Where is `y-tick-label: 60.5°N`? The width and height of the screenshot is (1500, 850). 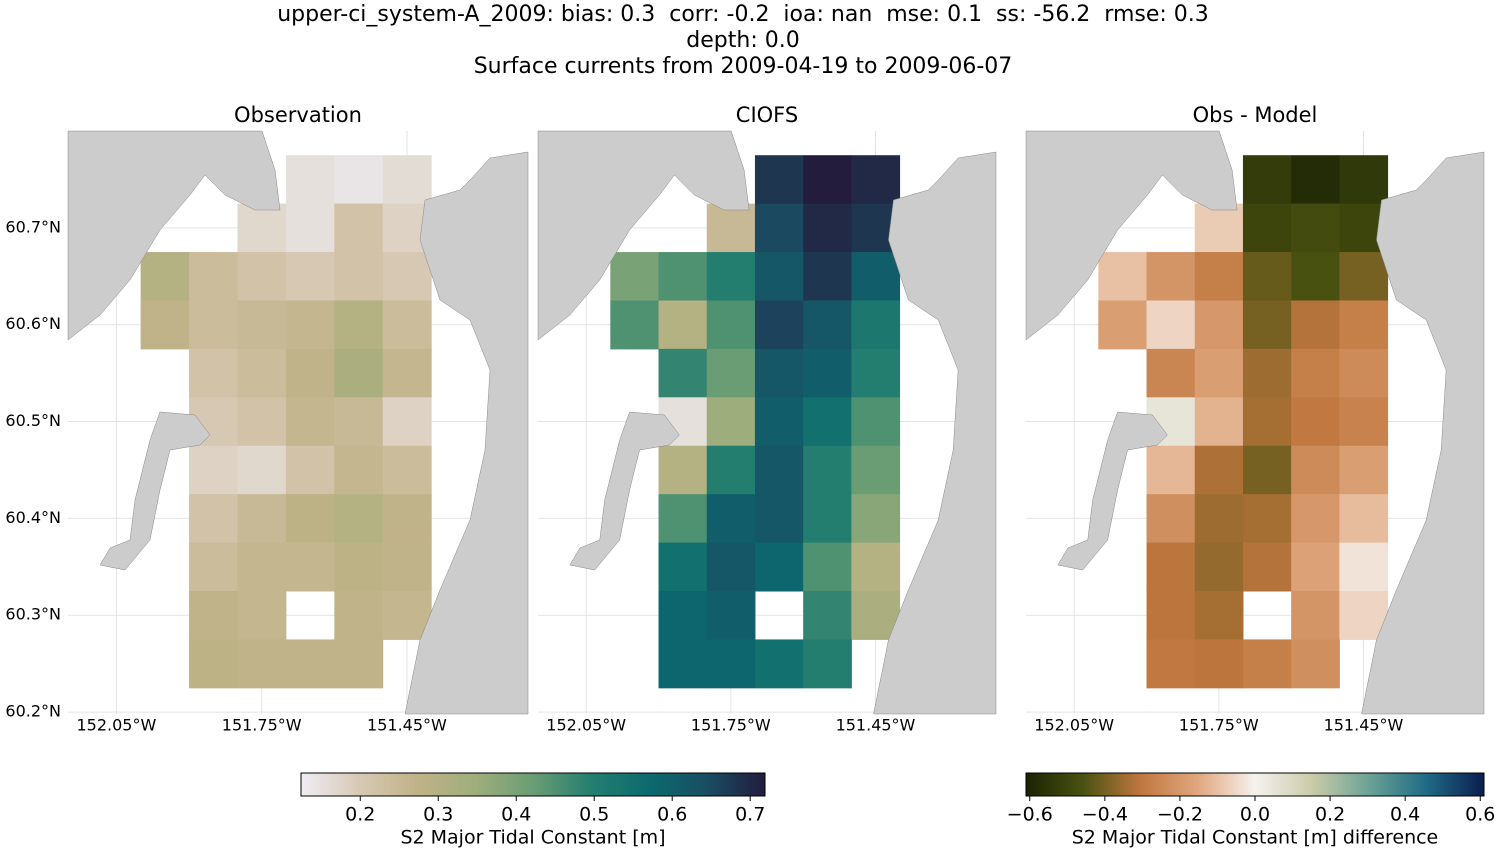 y-tick-label: 60.5°N is located at coordinates (33, 420).